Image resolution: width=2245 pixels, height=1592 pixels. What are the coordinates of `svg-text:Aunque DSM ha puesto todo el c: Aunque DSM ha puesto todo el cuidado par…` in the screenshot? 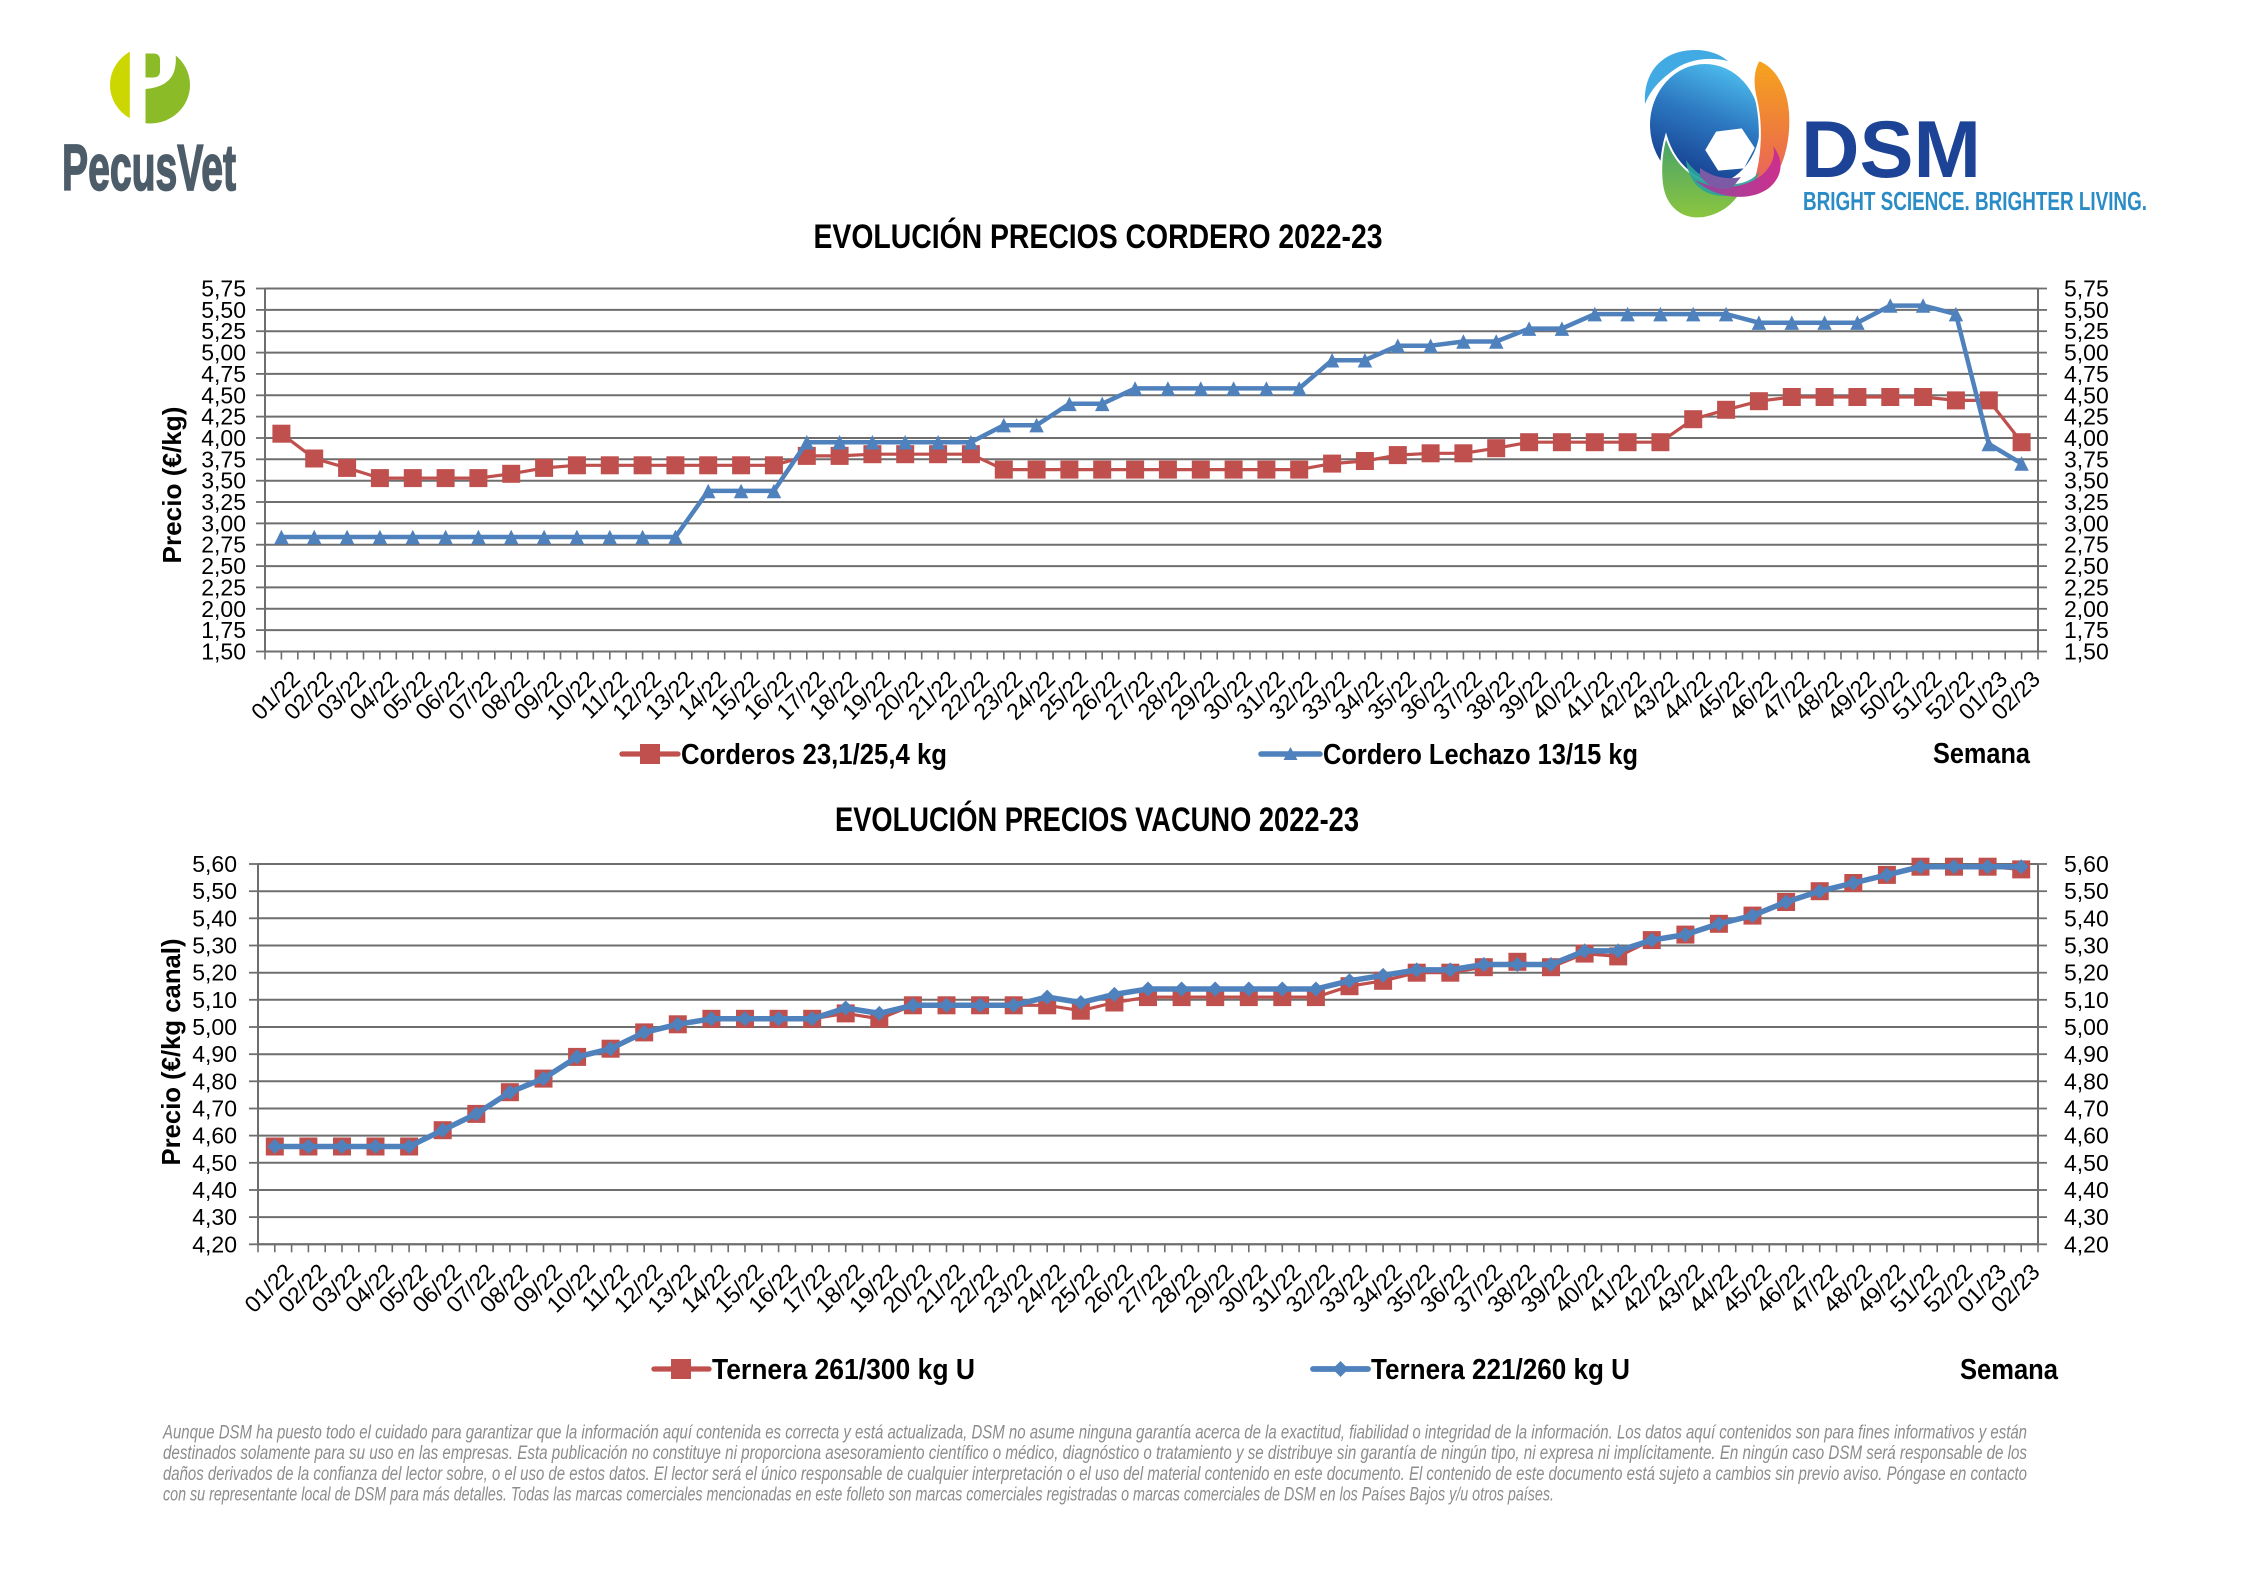 It's located at (1094, 1433).